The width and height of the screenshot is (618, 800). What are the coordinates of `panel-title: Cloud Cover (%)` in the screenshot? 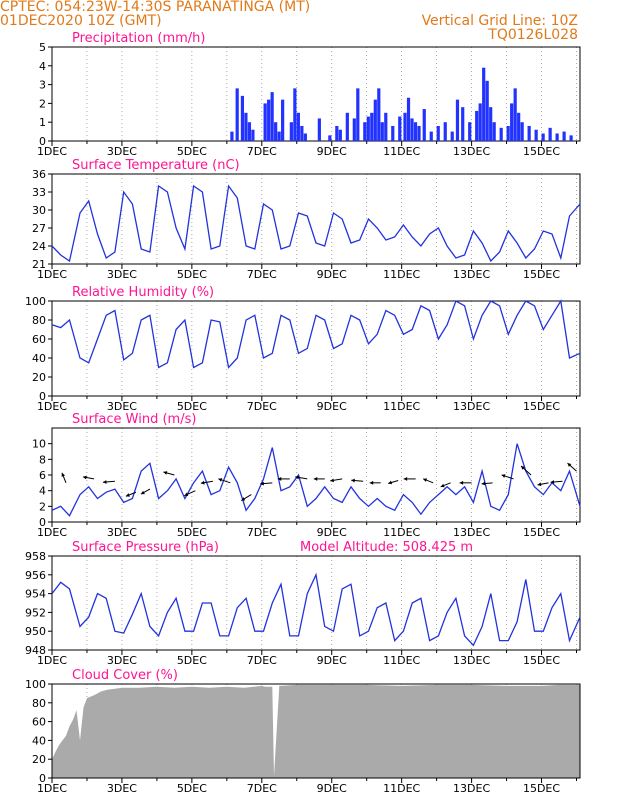 It's located at (125, 675).